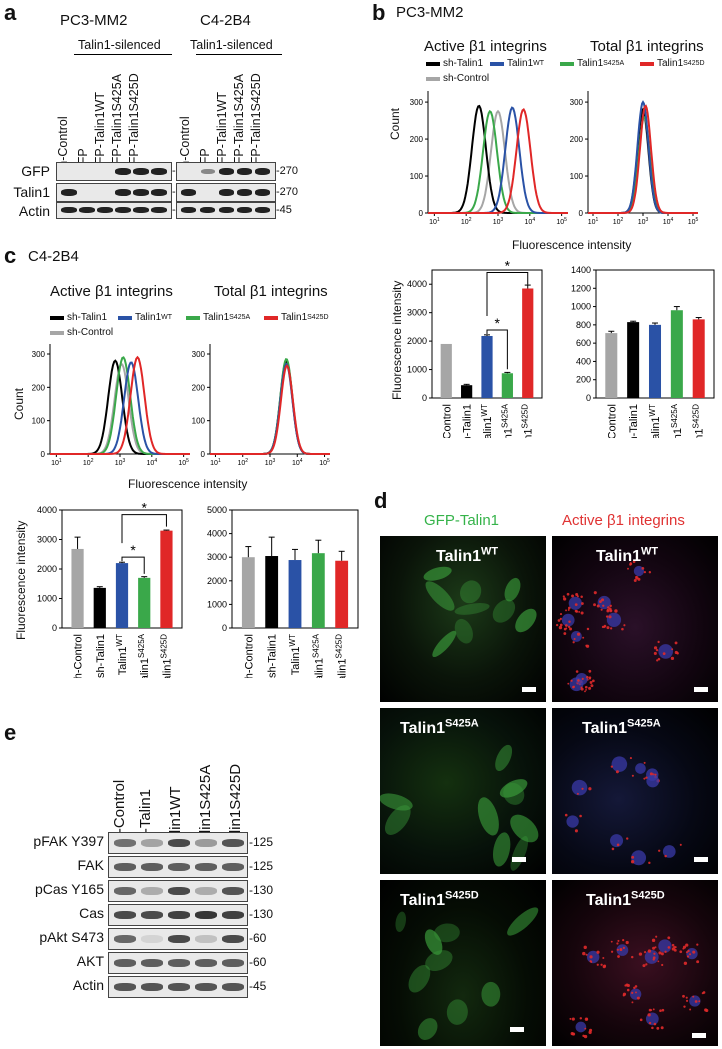 This screenshot has height=1049, width=722. I want to click on bar-y-tick-label: 1000, so click(581, 307).